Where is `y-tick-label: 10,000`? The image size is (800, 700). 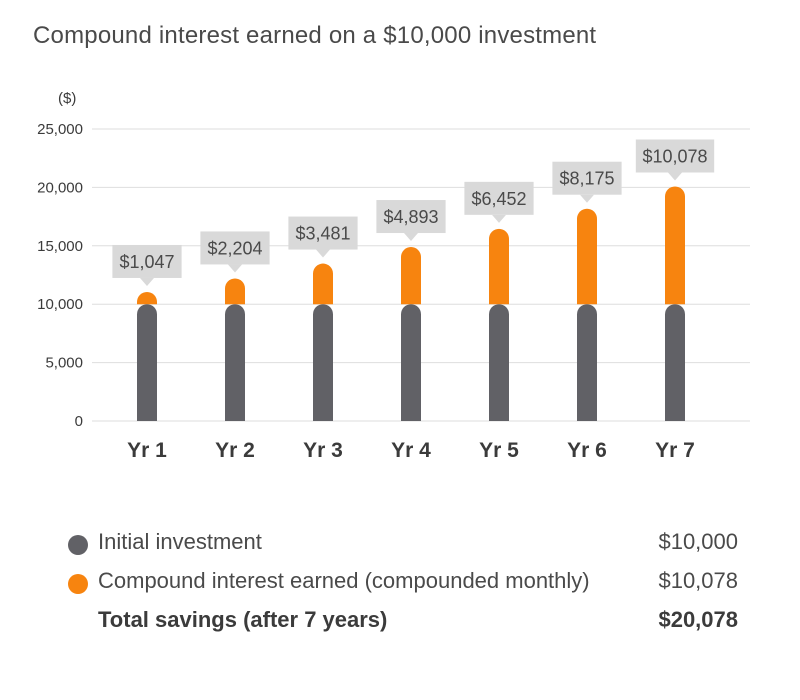 y-tick-label: 10,000 is located at coordinates (60, 304).